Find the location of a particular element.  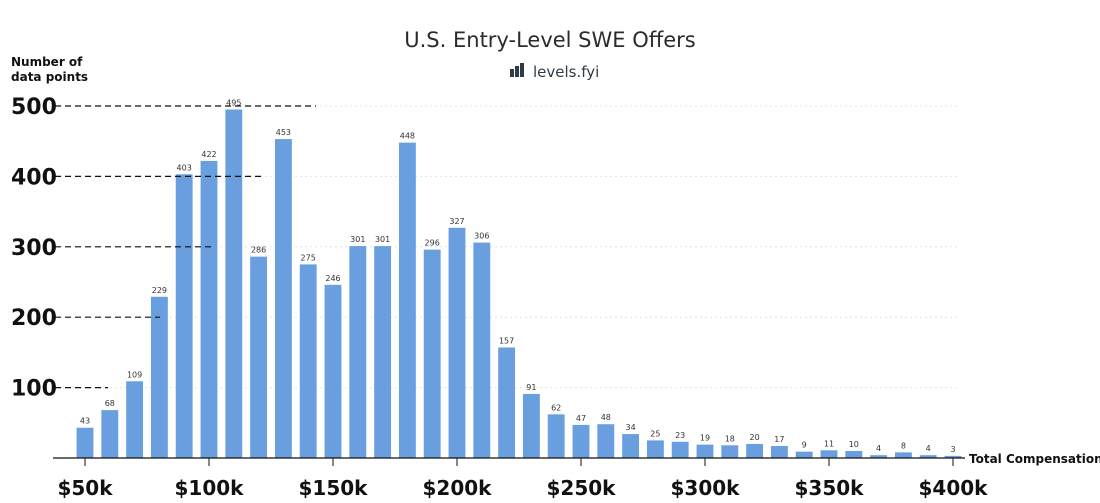

data-label: 286 is located at coordinates (258, 250).